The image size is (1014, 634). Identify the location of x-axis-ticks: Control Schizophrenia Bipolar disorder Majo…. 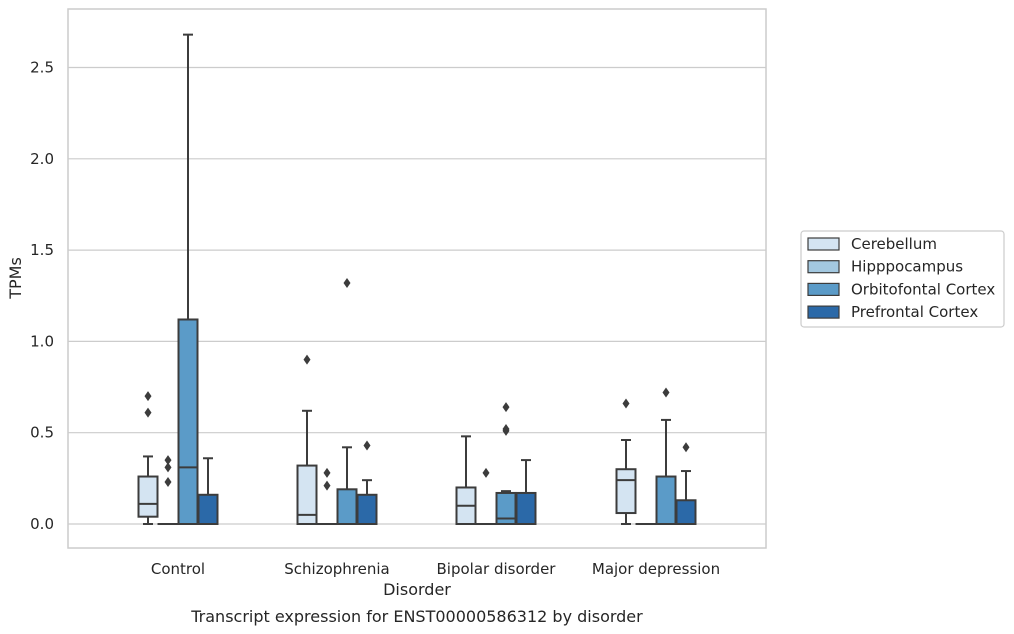
(435, 569).